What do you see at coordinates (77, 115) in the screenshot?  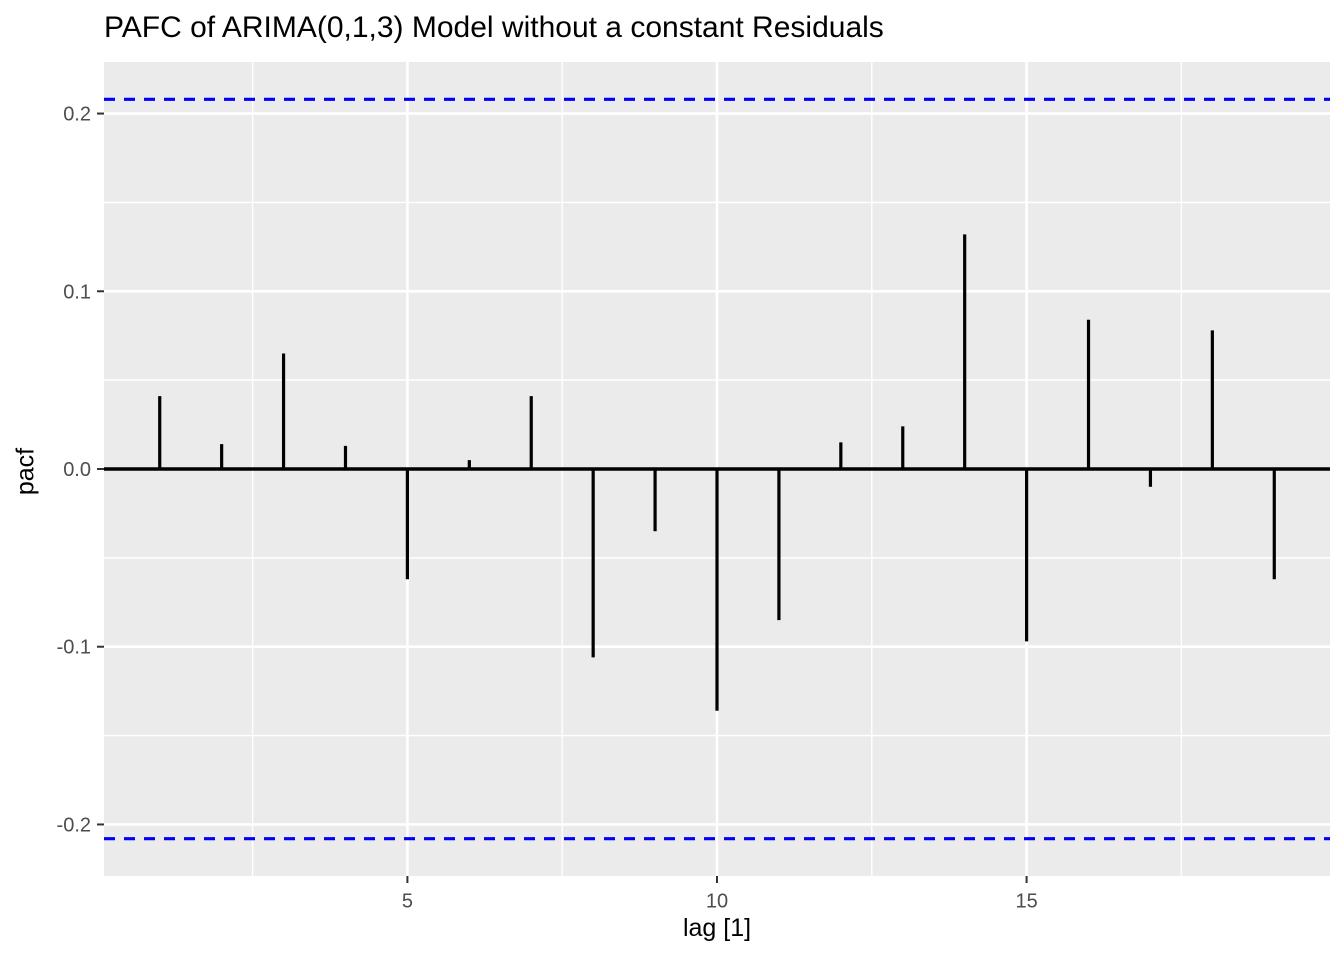 I see `y-tick-label: 0.2` at bounding box center [77, 115].